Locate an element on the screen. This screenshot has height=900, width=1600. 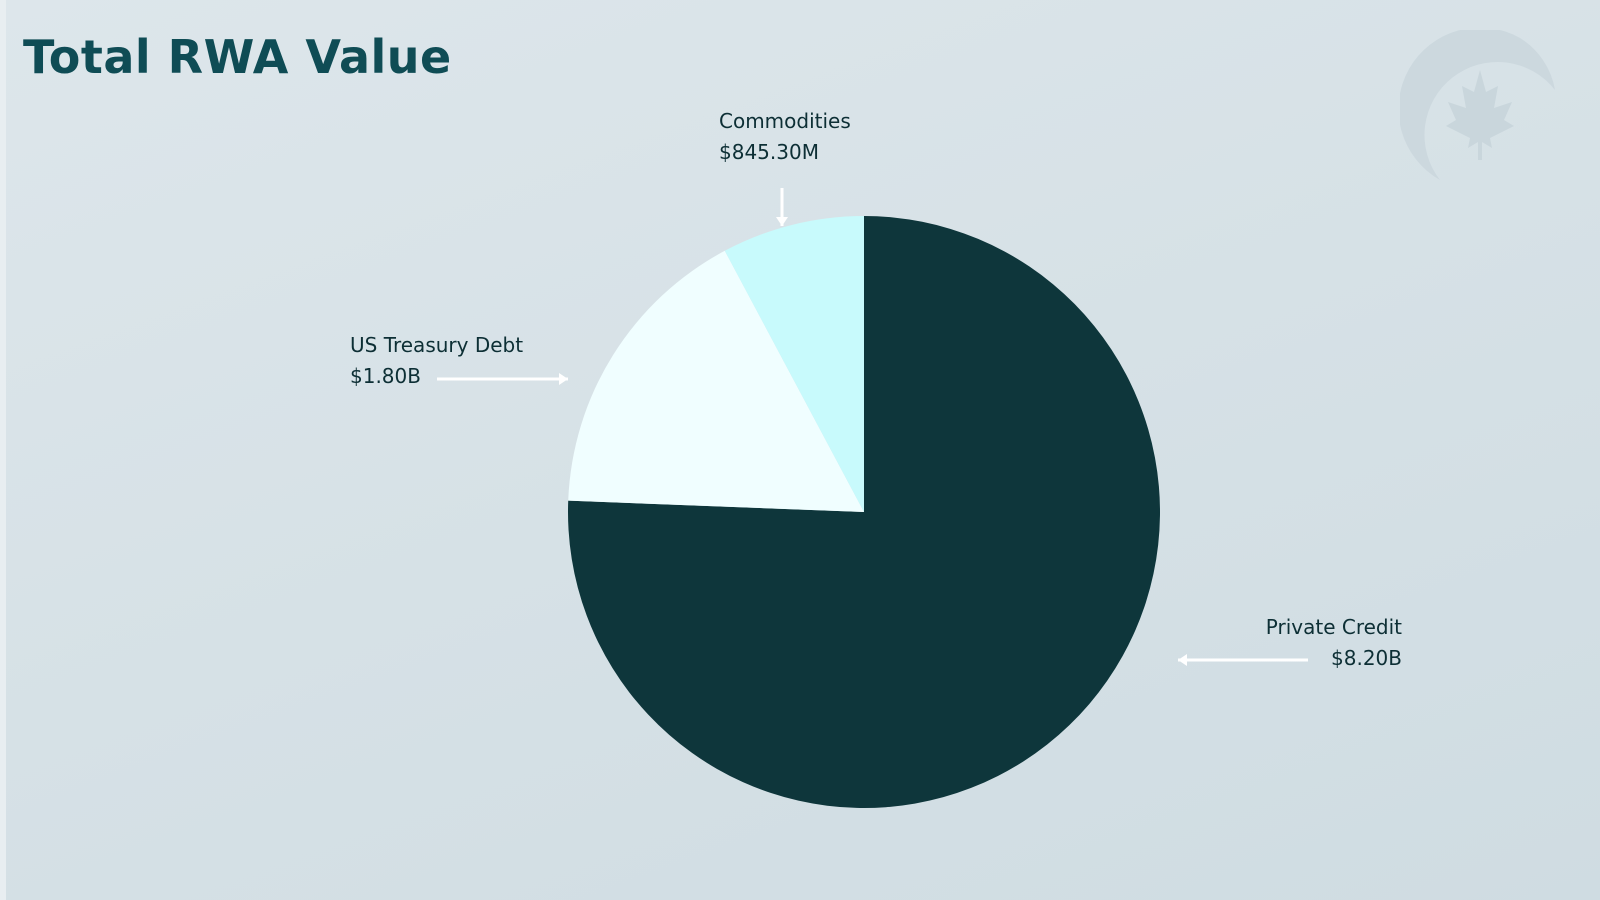
pie-slice-us-treasury-debt is located at coordinates (716, 381).